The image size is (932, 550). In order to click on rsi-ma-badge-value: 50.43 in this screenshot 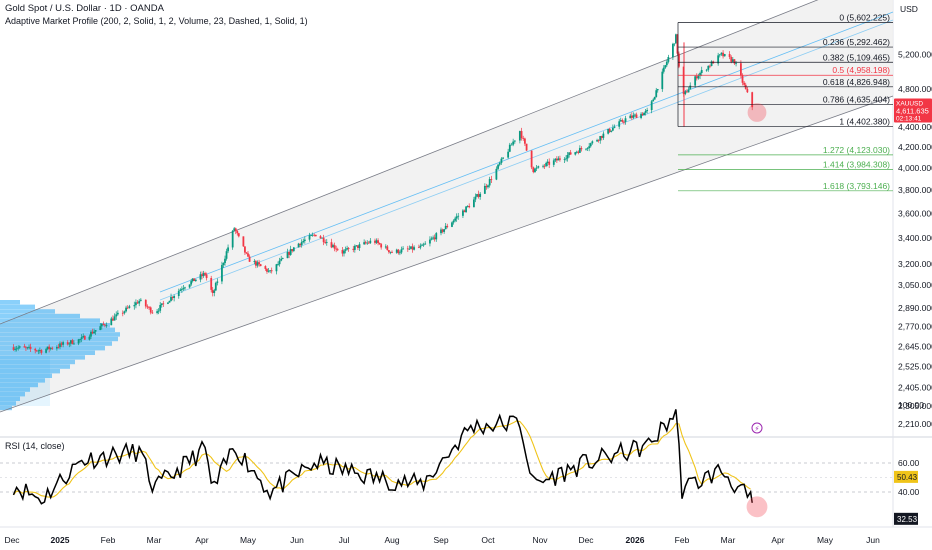, I will do `click(907, 477)`.